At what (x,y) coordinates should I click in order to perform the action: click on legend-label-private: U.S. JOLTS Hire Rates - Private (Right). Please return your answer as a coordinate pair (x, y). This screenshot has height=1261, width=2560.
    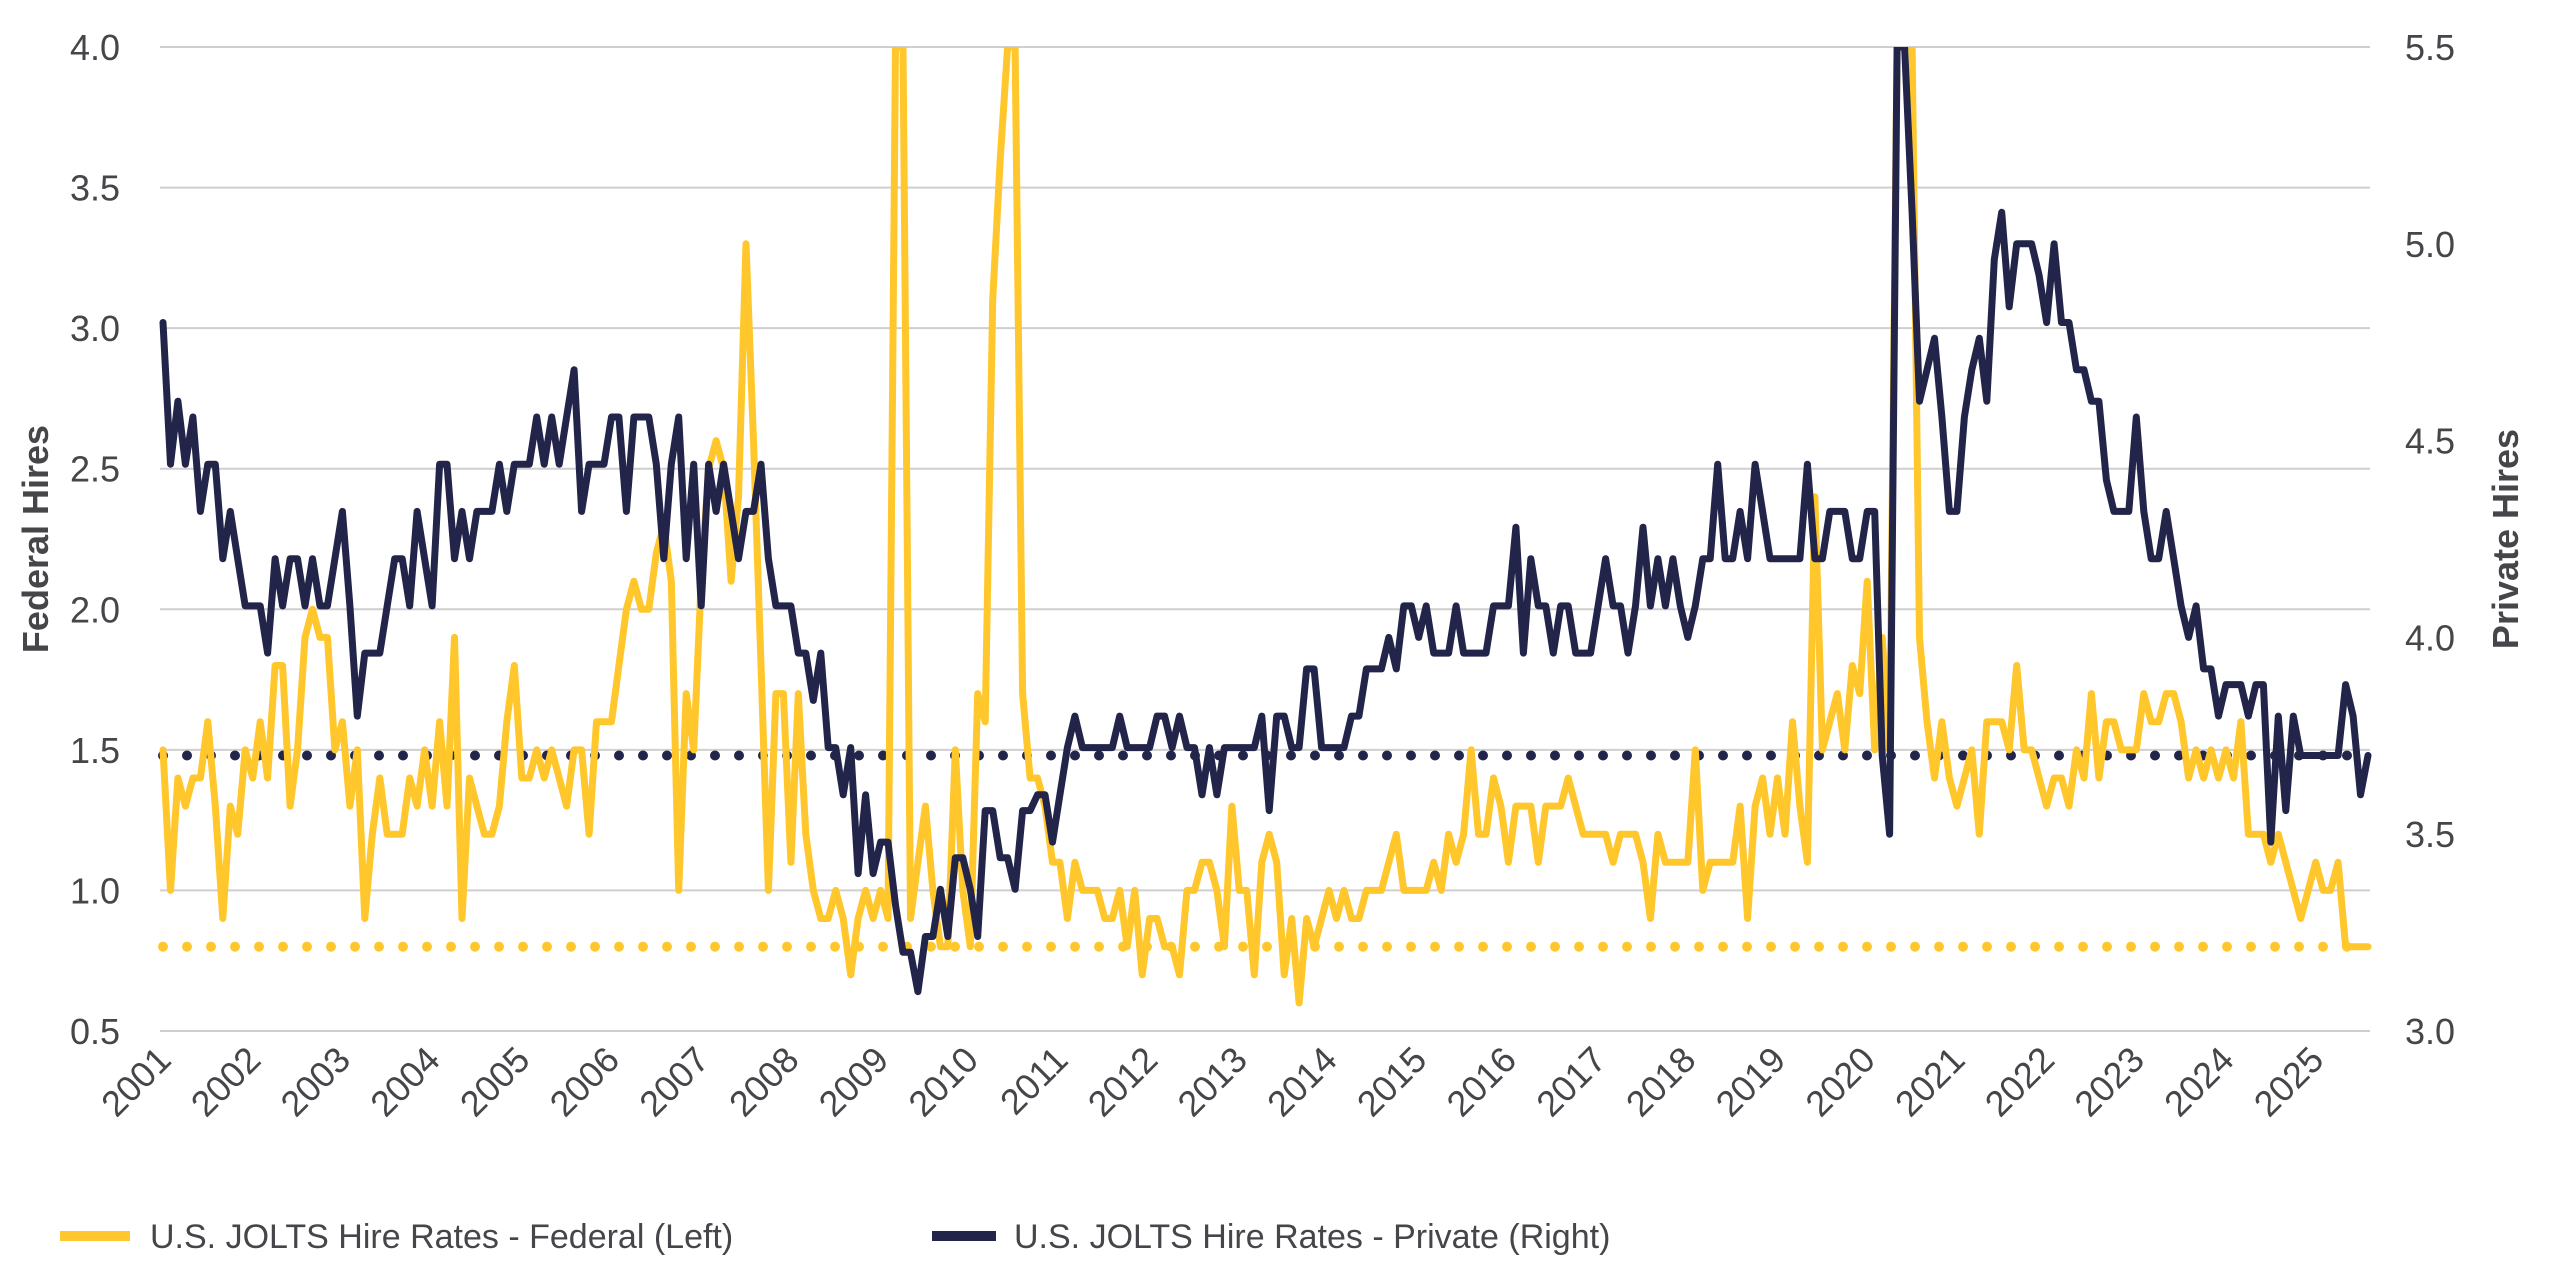
    Looking at the image, I should click on (1312, 1237).